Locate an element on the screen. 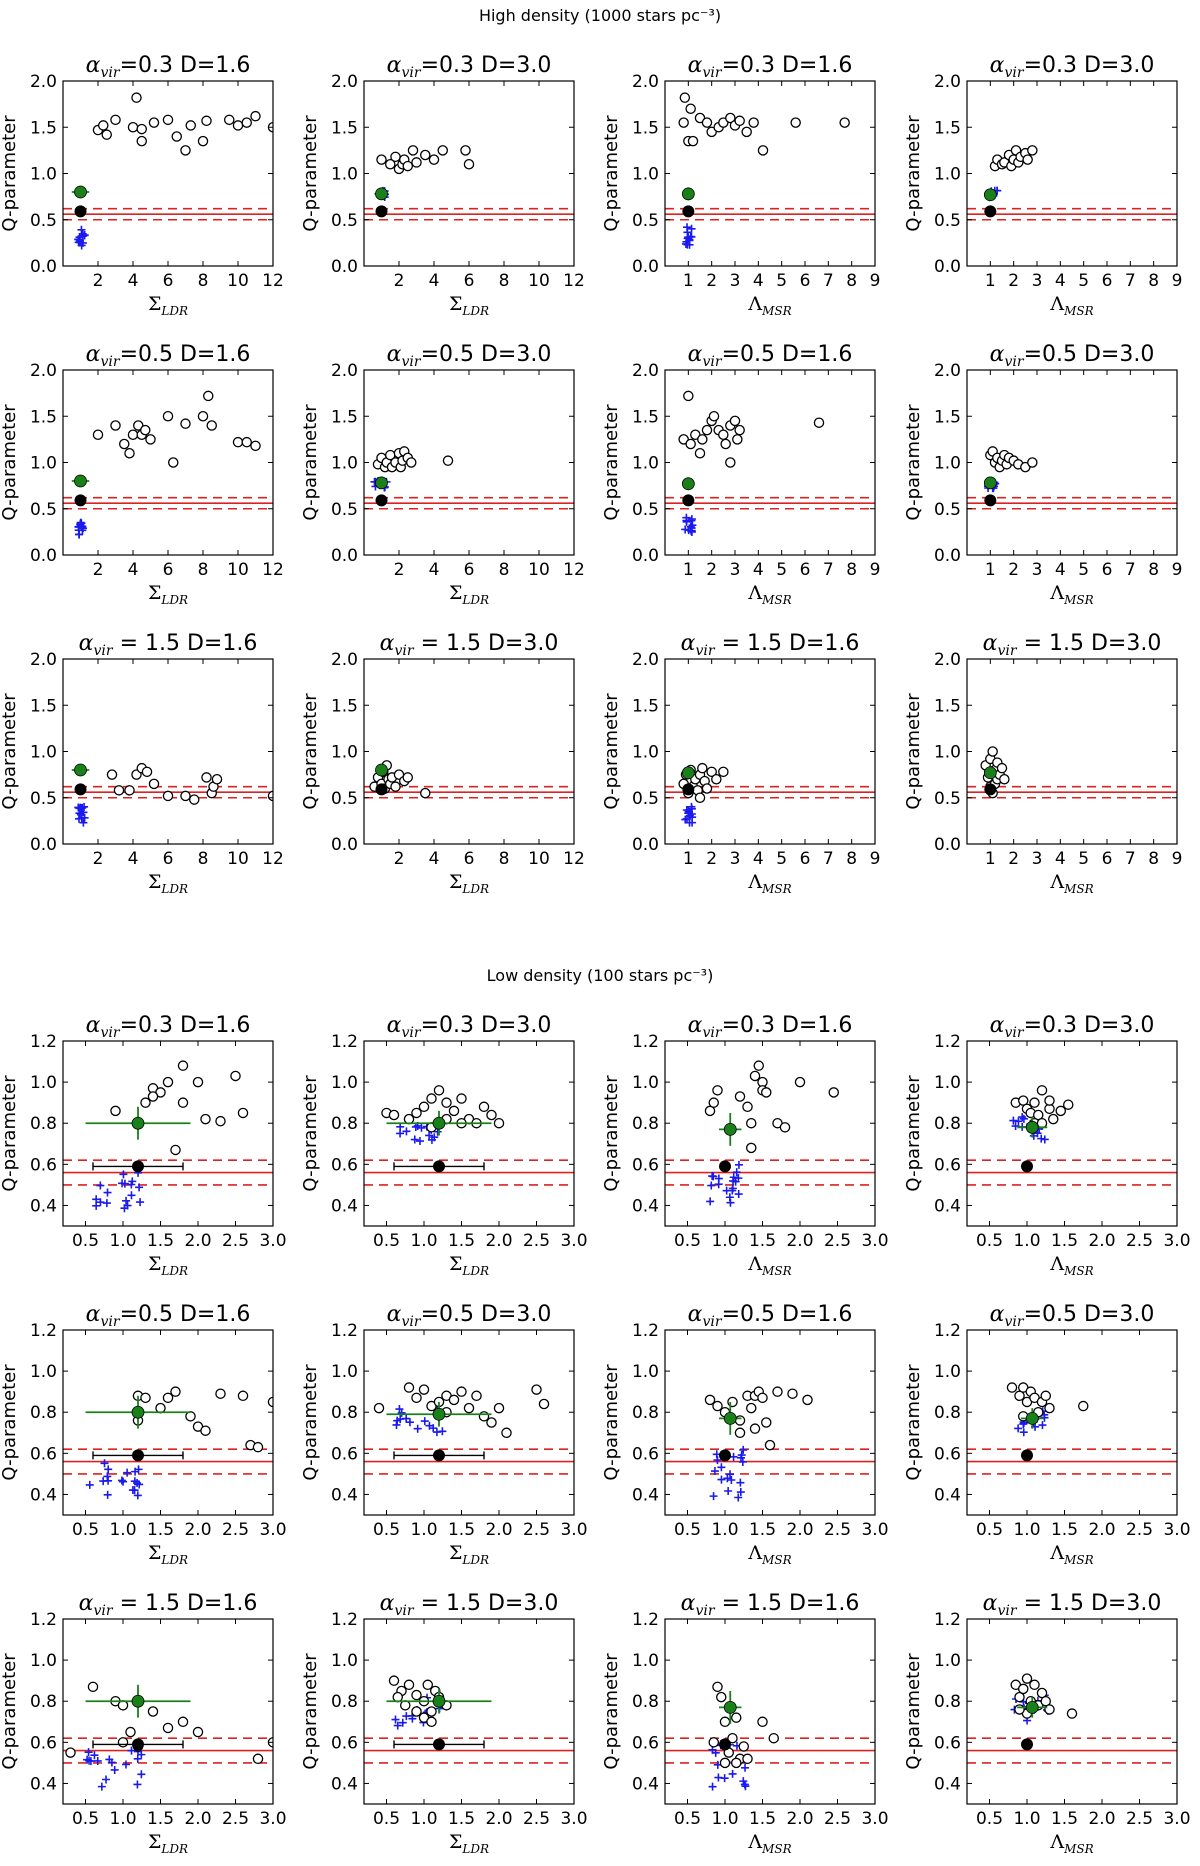 The width and height of the screenshot is (1200, 1866). black-marker is located at coordinates (439, 1455).